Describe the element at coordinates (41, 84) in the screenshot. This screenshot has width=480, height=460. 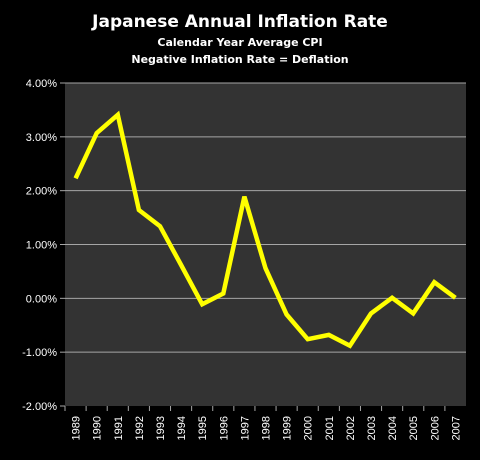
I see `y-tick-label: 4.00%` at that location.